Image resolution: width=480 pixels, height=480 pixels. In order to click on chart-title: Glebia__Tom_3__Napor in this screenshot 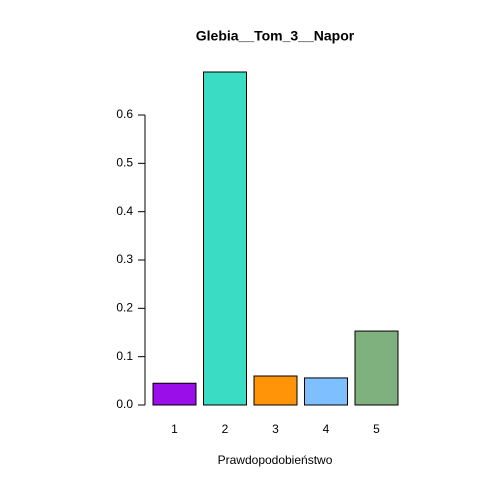, I will do `click(275, 36)`.